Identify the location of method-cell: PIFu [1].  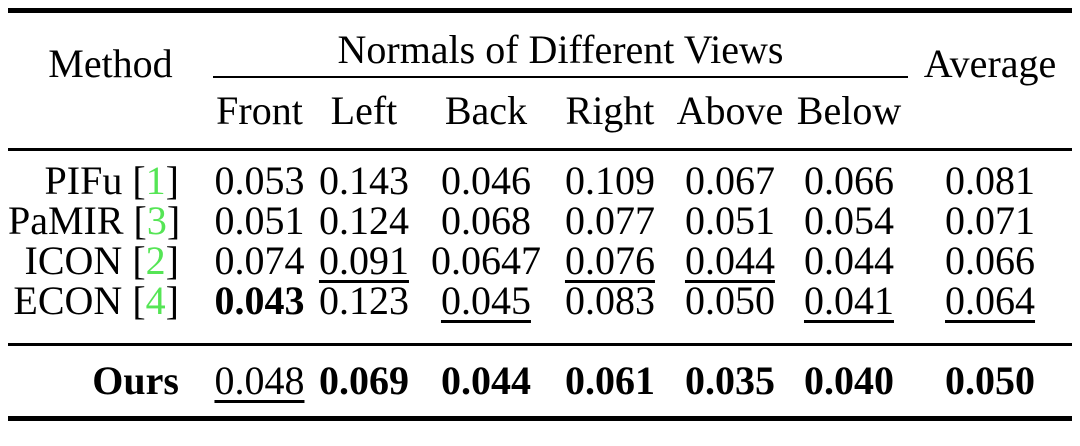
(111, 180).